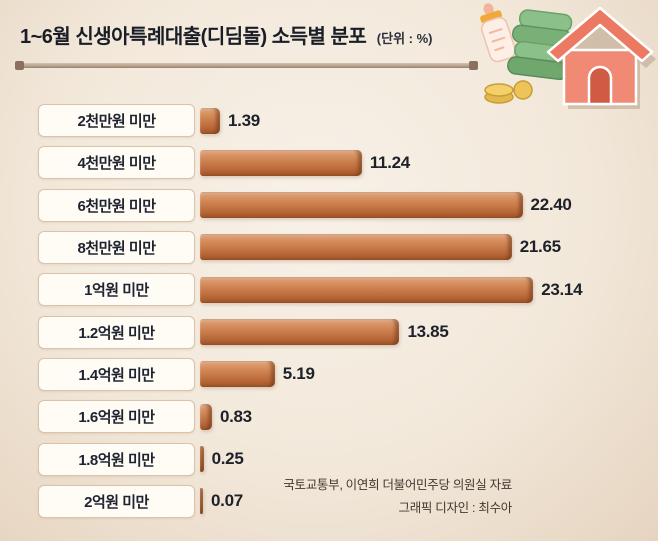  I want to click on category-label: 6천만원 미만, so click(116, 205).